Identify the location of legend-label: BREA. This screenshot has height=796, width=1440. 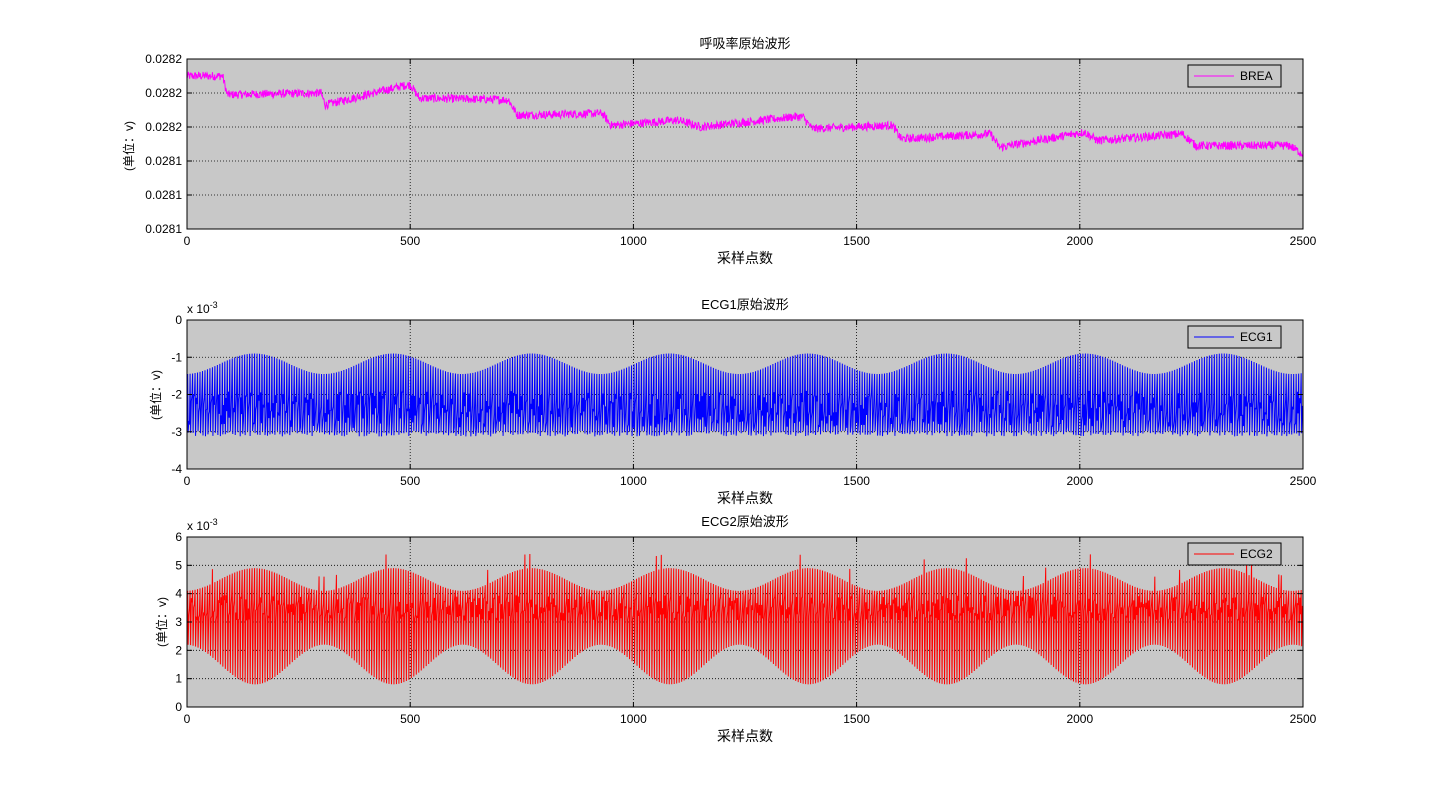
(1256, 76).